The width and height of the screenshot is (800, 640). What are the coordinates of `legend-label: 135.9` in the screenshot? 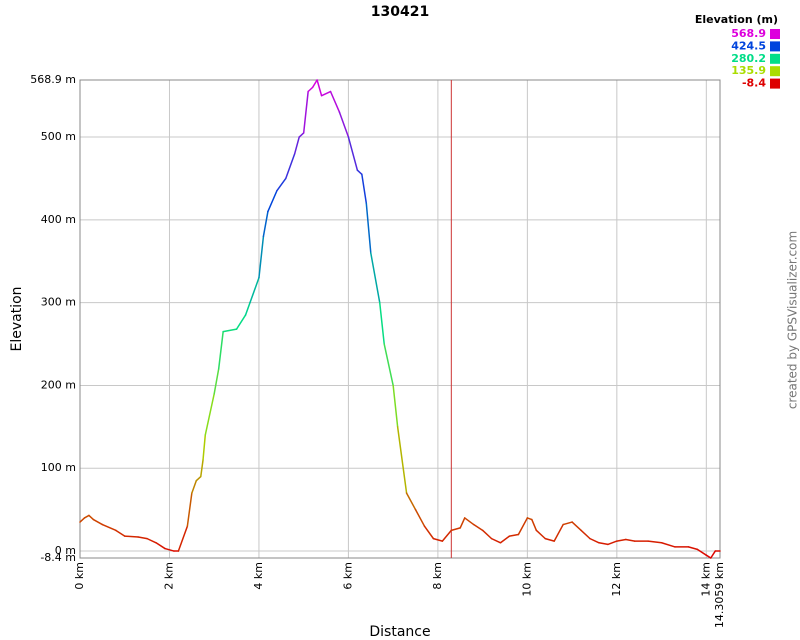 It's located at (748, 70).